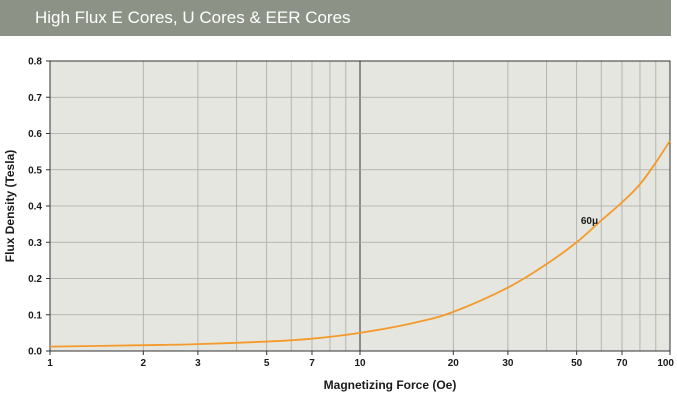  What do you see at coordinates (665, 363) in the screenshot?
I see `x-tick-label: 100` at bounding box center [665, 363].